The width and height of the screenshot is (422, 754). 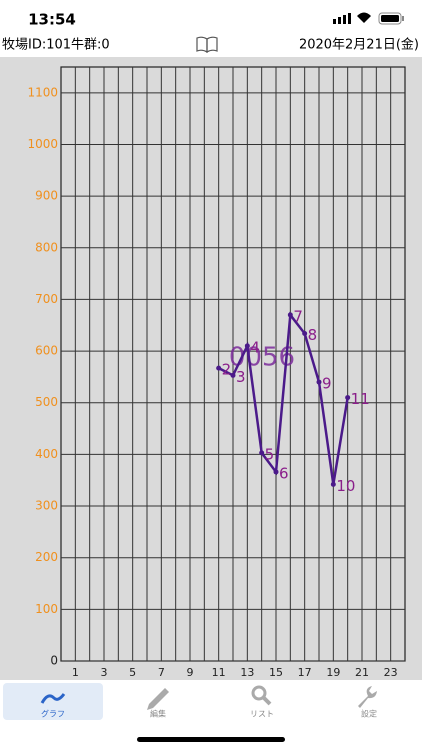 What do you see at coordinates (46, 557) in the screenshot?
I see `y-tick-label: 200` at bounding box center [46, 557].